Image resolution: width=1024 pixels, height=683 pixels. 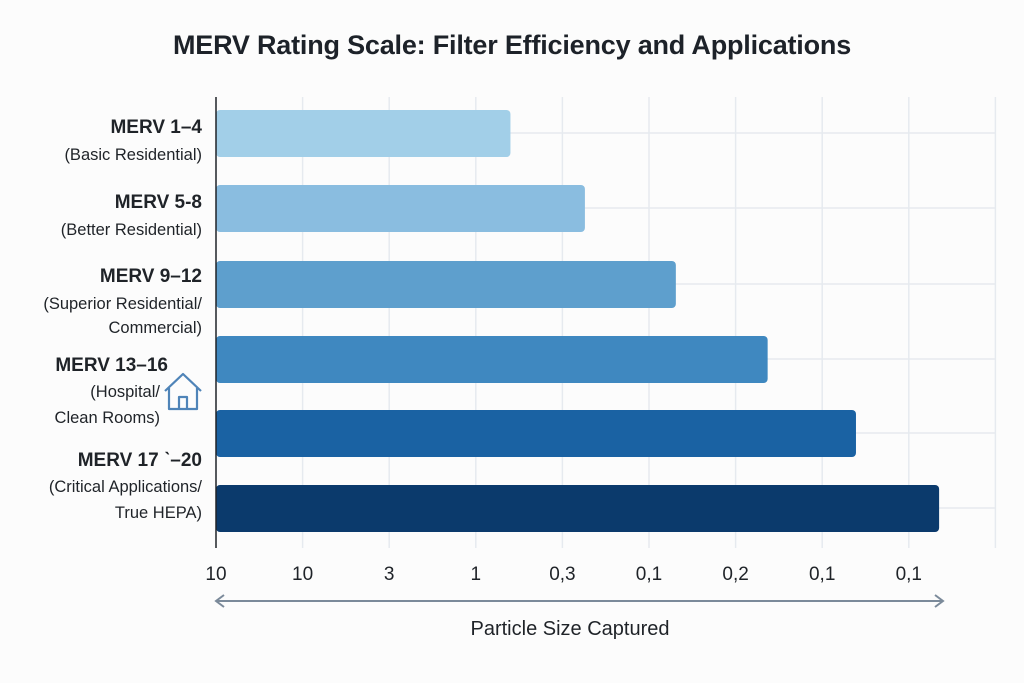 I want to click on category-name: MERV 1–4, so click(x=156, y=127).